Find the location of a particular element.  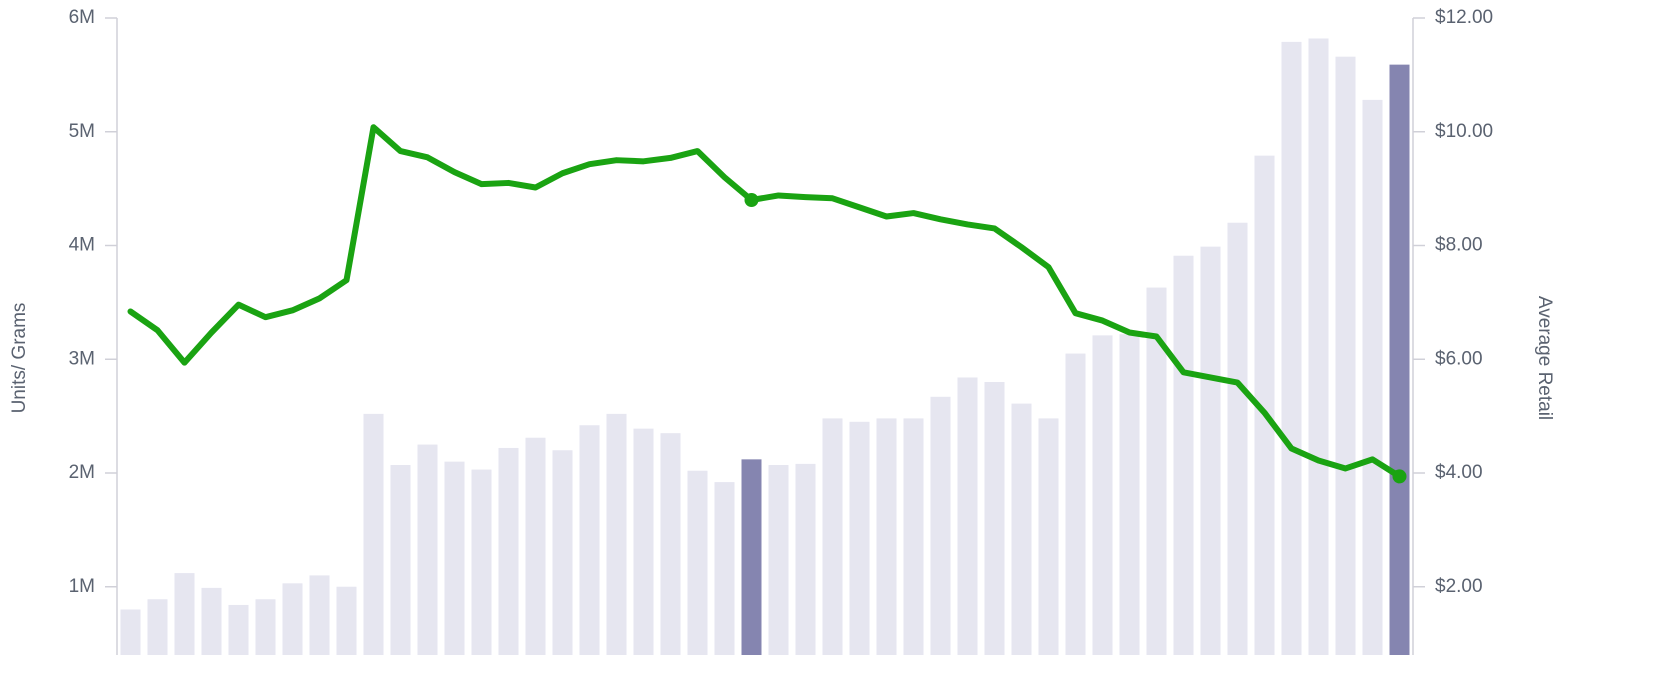

y-tick-label: 4M is located at coordinates (82, 245).